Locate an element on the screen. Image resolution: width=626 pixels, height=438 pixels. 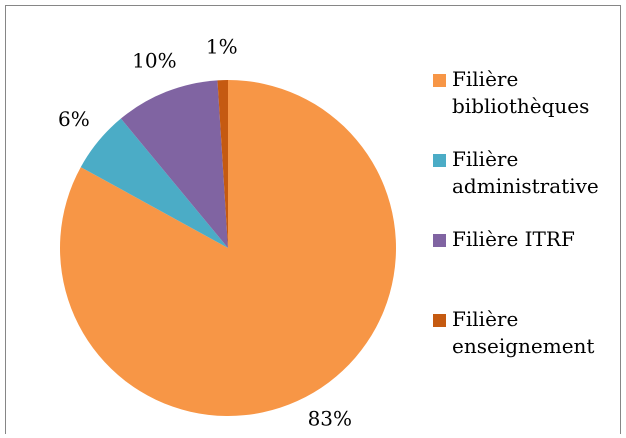
legend-item: Filière administrative is located at coordinates (525, 186).